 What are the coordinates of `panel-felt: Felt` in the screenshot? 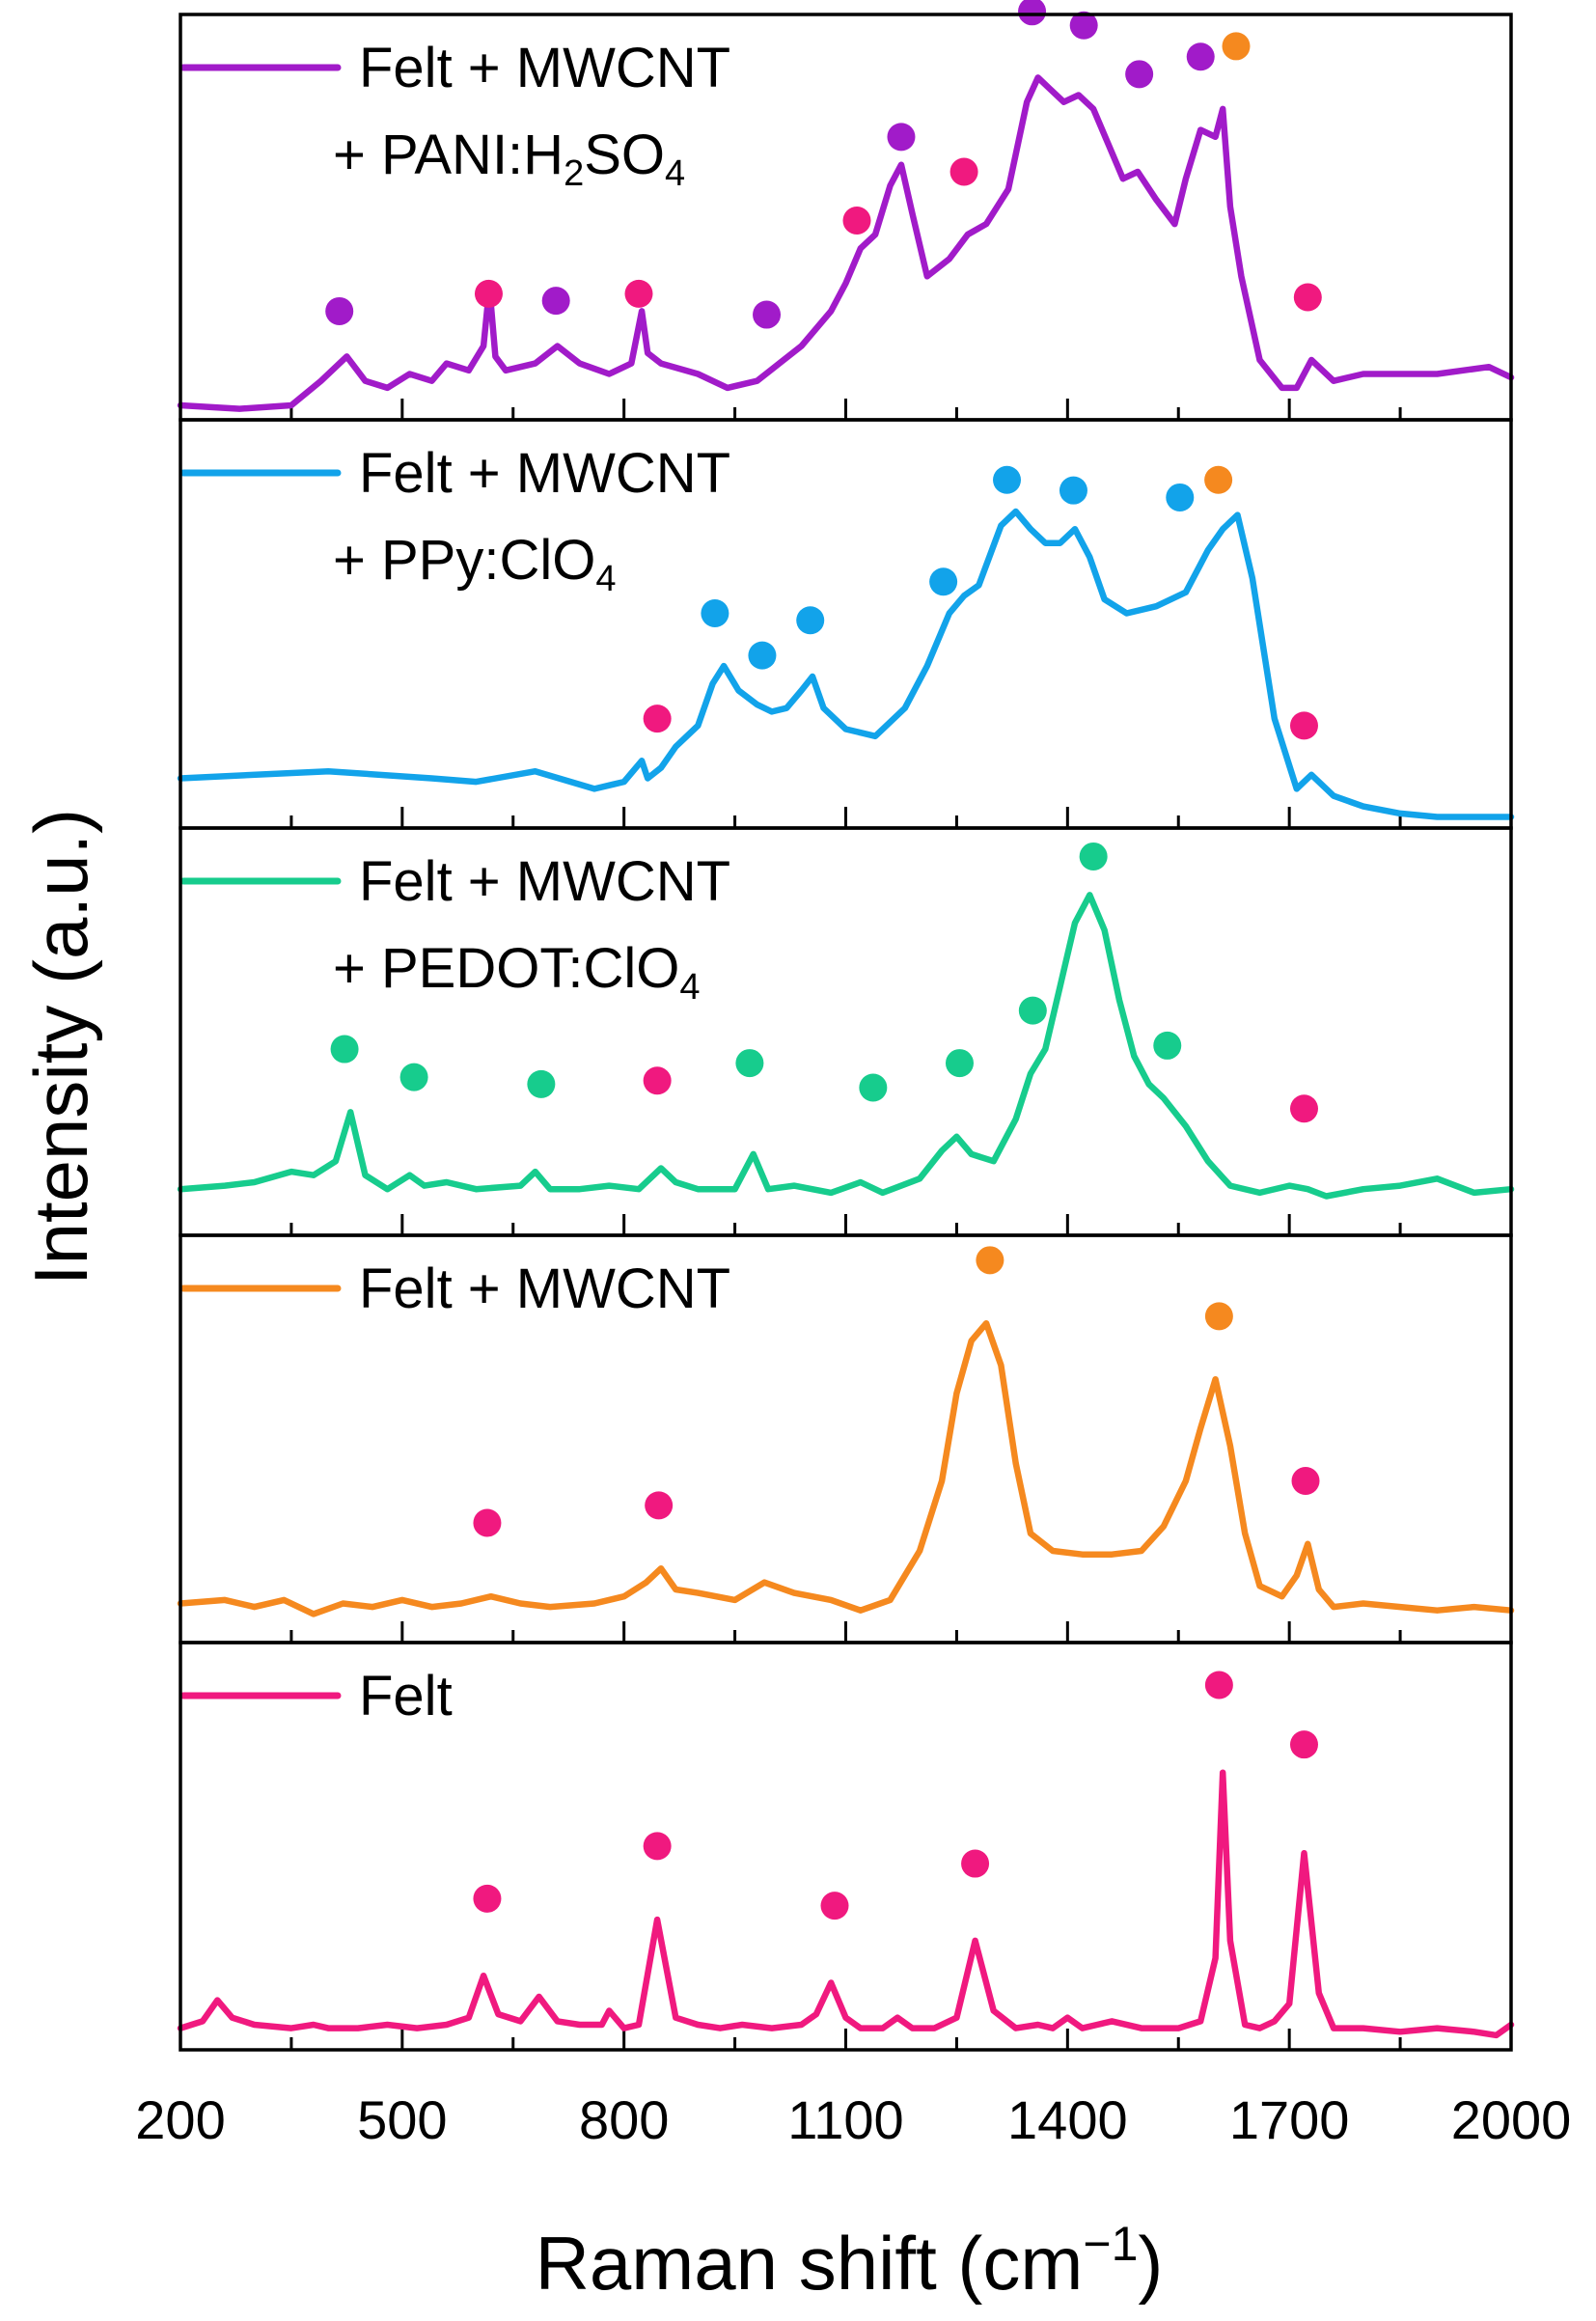 It's located at (846, 1846).